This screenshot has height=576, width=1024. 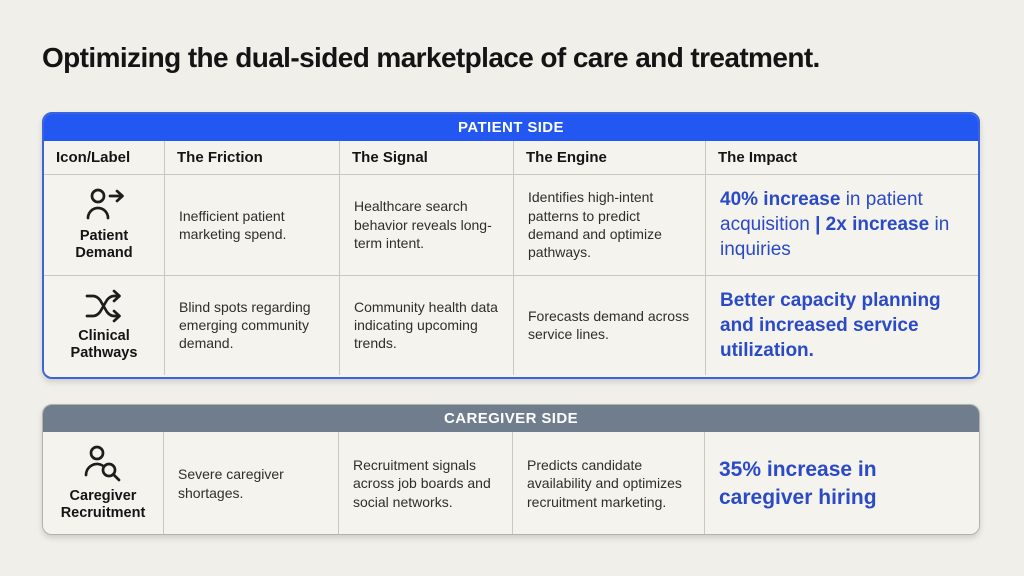 I want to click on friction-cell: Severe caregiver shortages., so click(x=251, y=483).